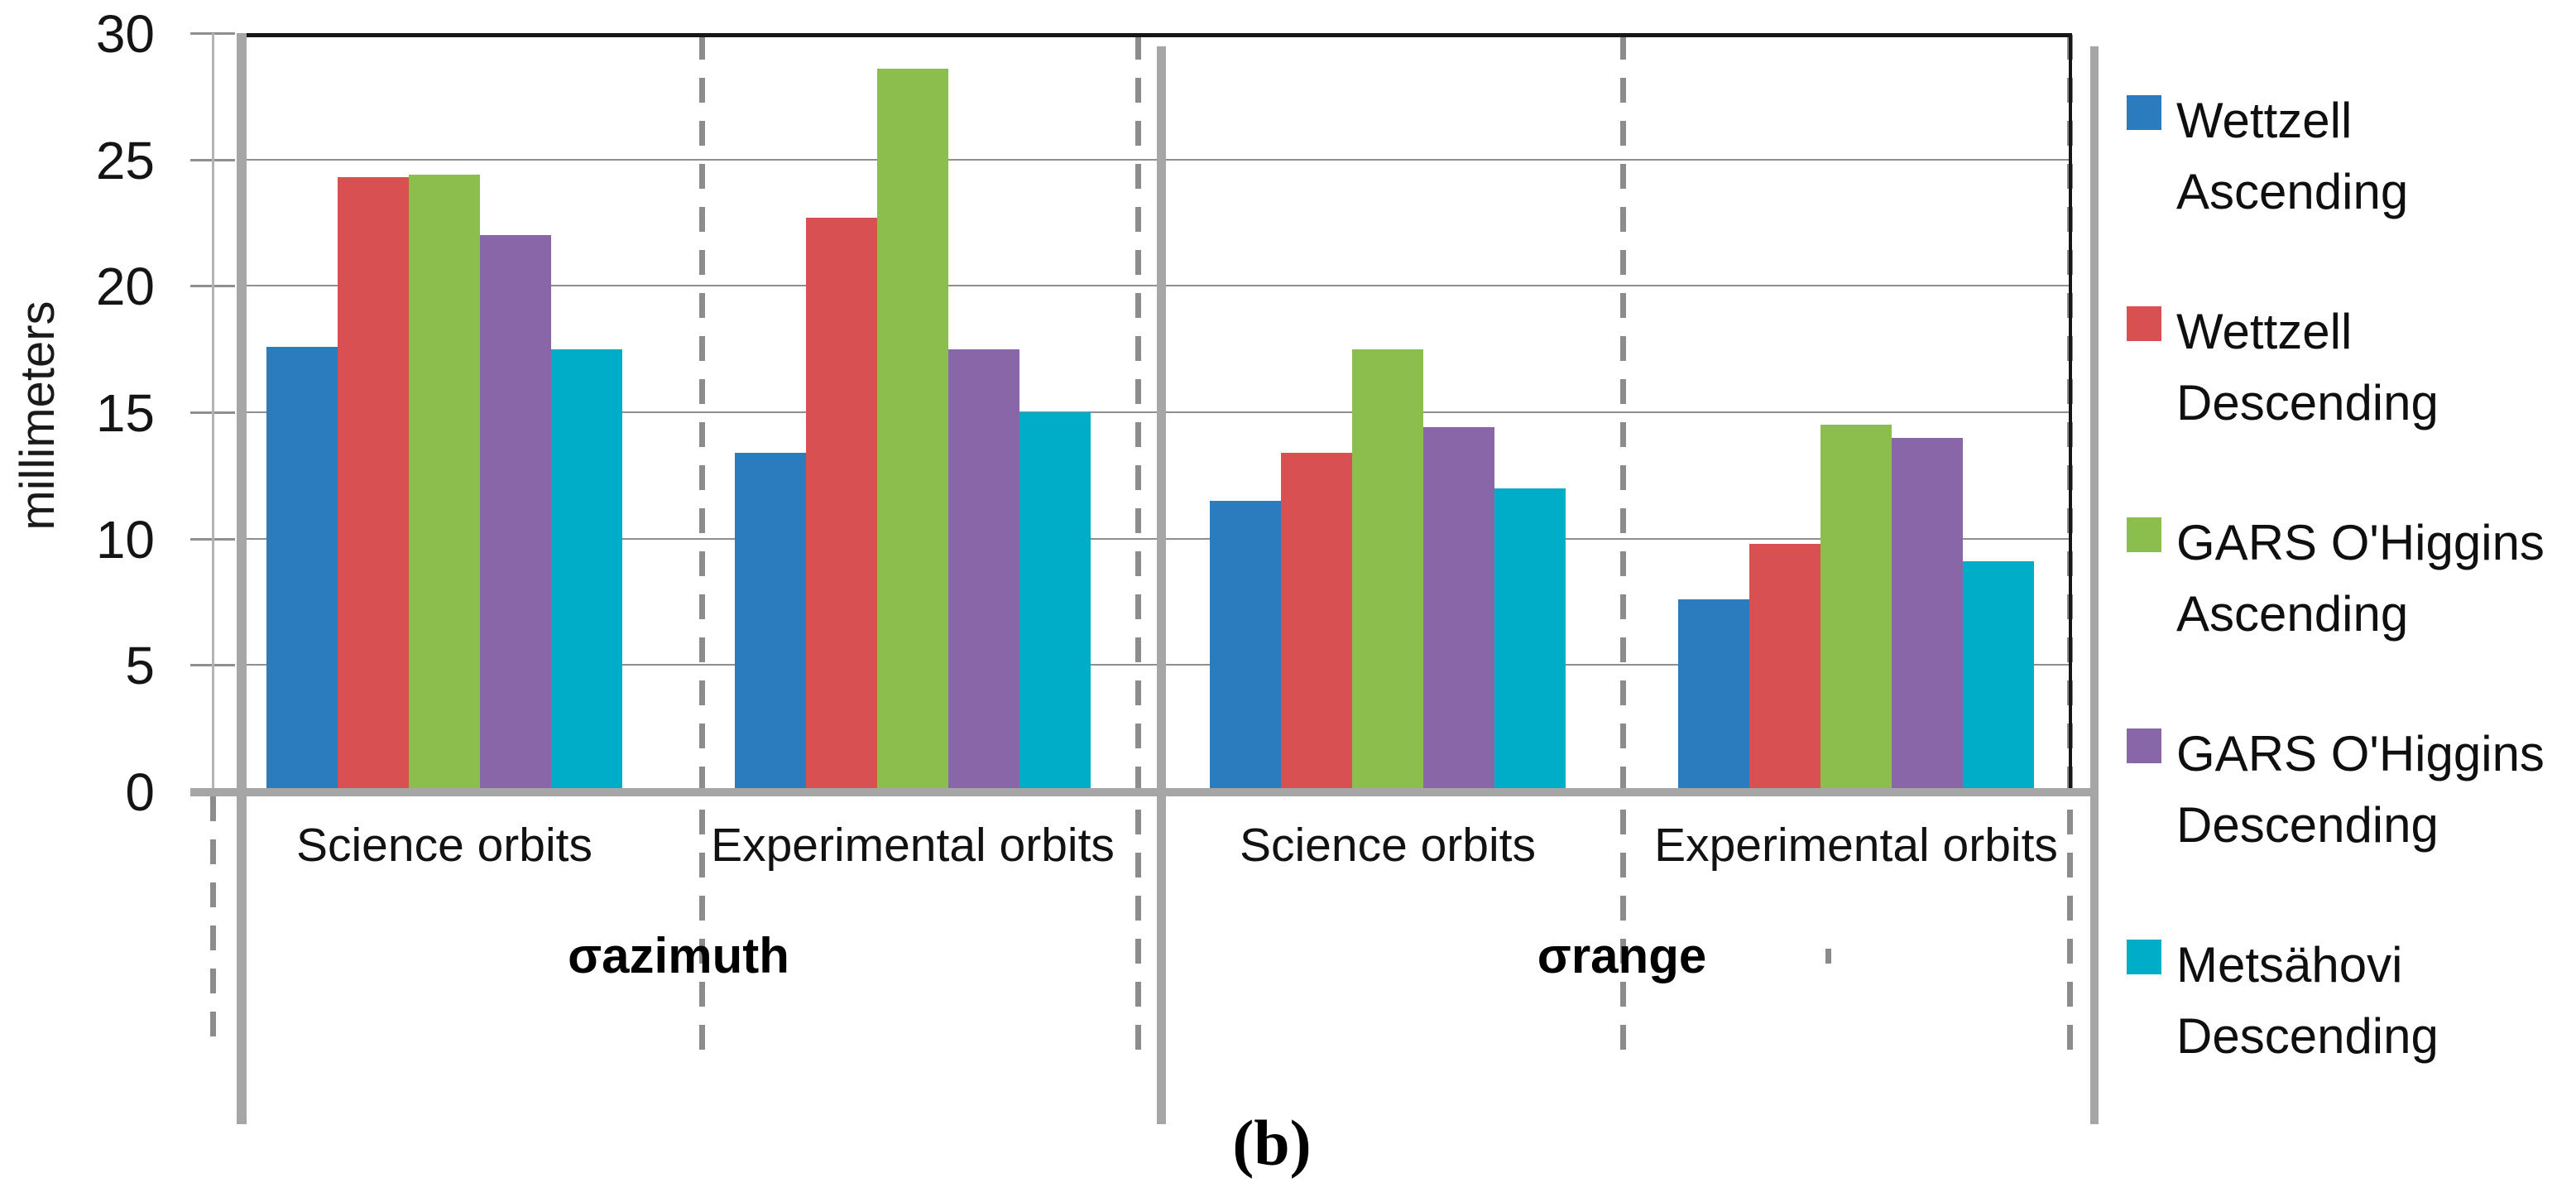 The width and height of the screenshot is (2576, 1202). Describe the element at coordinates (1317, 621) in the screenshot. I see `bar-wettzell-descending-group3` at that location.